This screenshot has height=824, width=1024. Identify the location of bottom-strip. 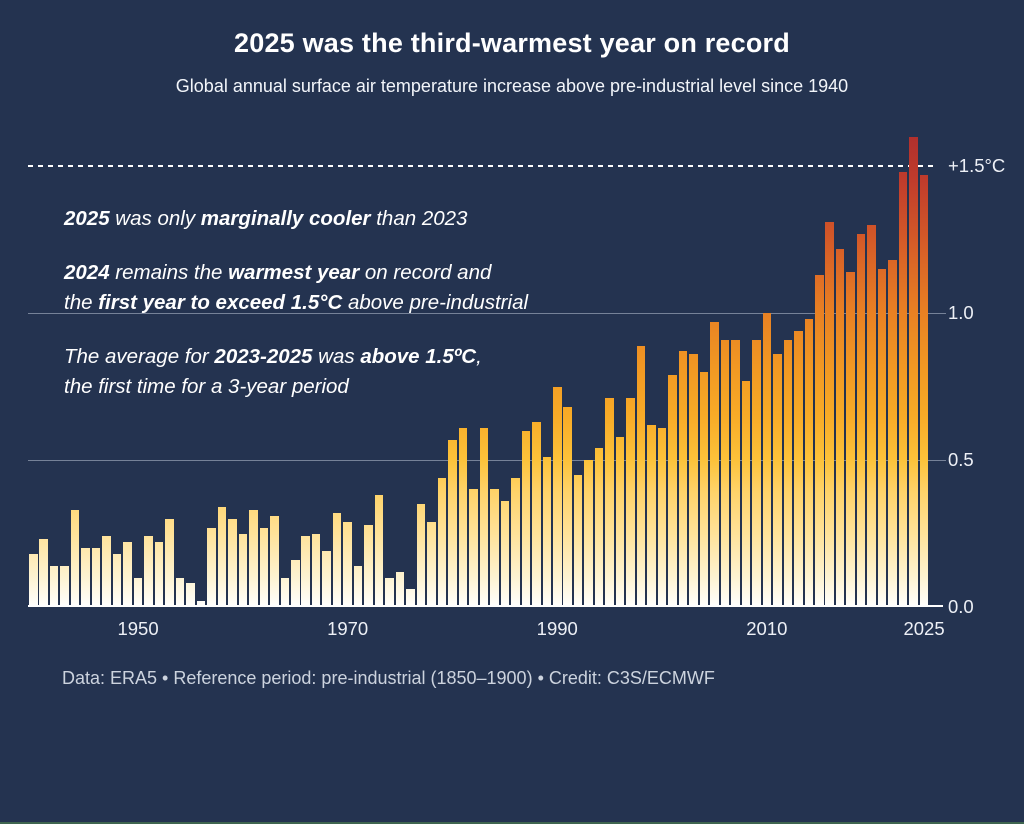
(512, 823).